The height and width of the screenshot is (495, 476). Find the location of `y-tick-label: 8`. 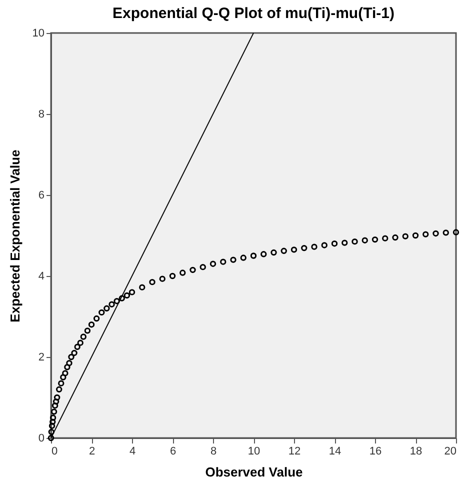

y-tick-label: 8 is located at coordinates (41, 114).